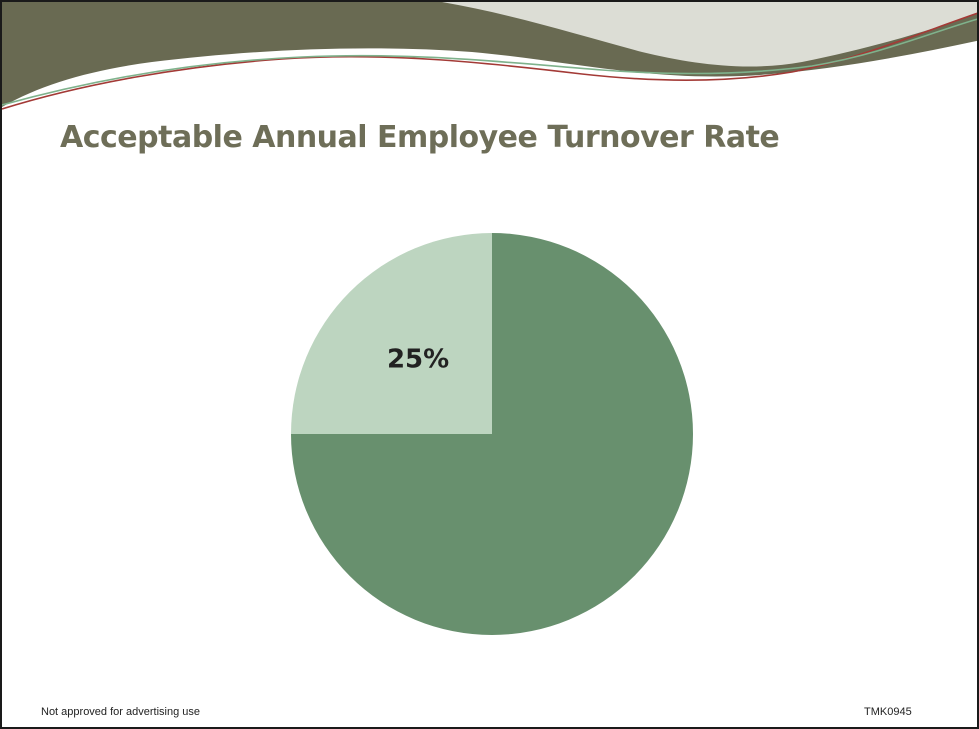 The width and height of the screenshot is (979, 729). What do you see at coordinates (709, 34) in the screenshot?
I see `banner-light-wave` at bounding box center [709, 34].